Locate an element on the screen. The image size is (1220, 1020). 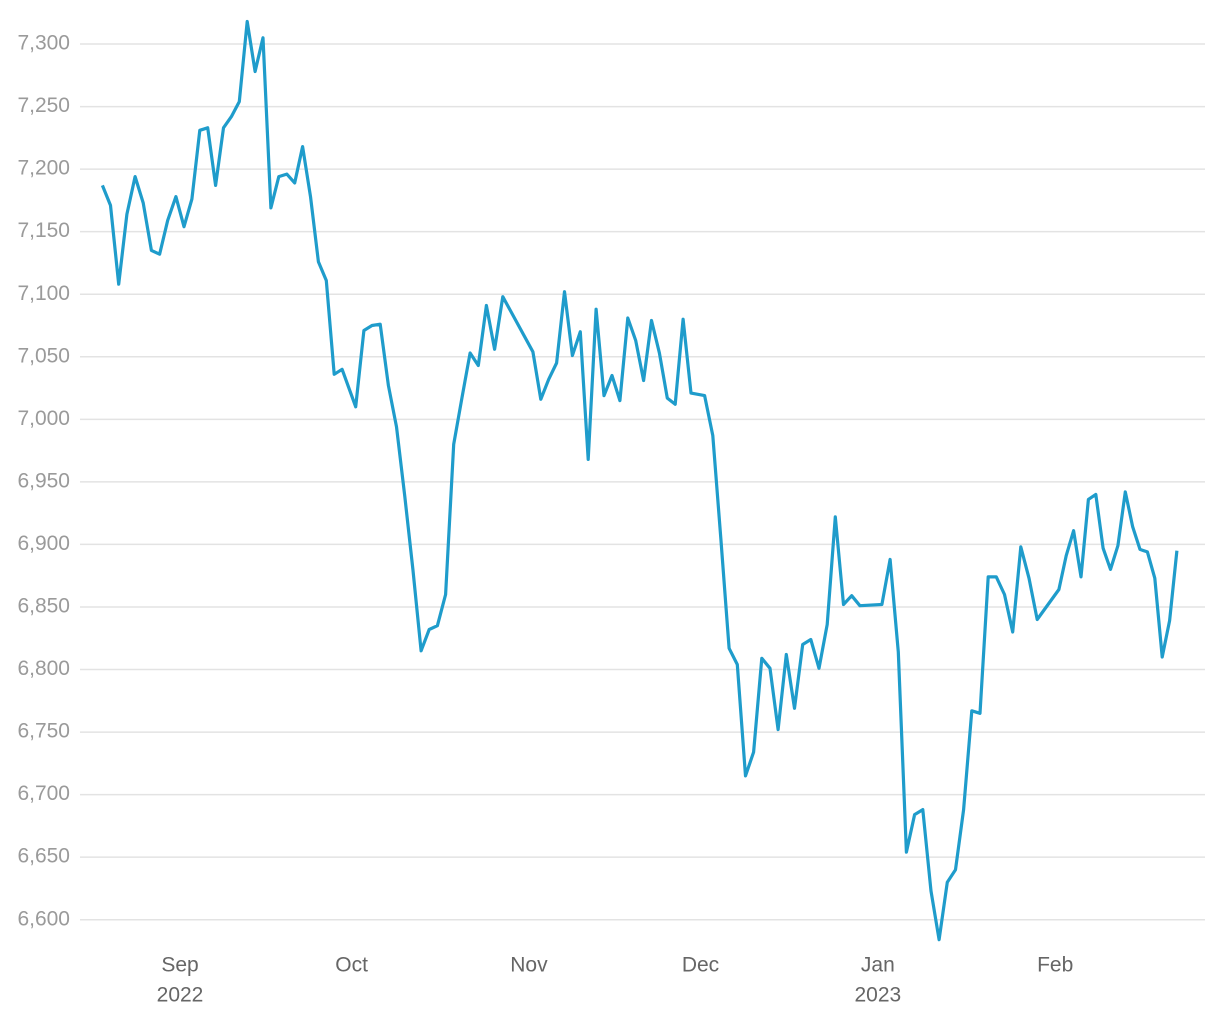
y-tick-label: 6,600 is located at coordinates (43, 918).